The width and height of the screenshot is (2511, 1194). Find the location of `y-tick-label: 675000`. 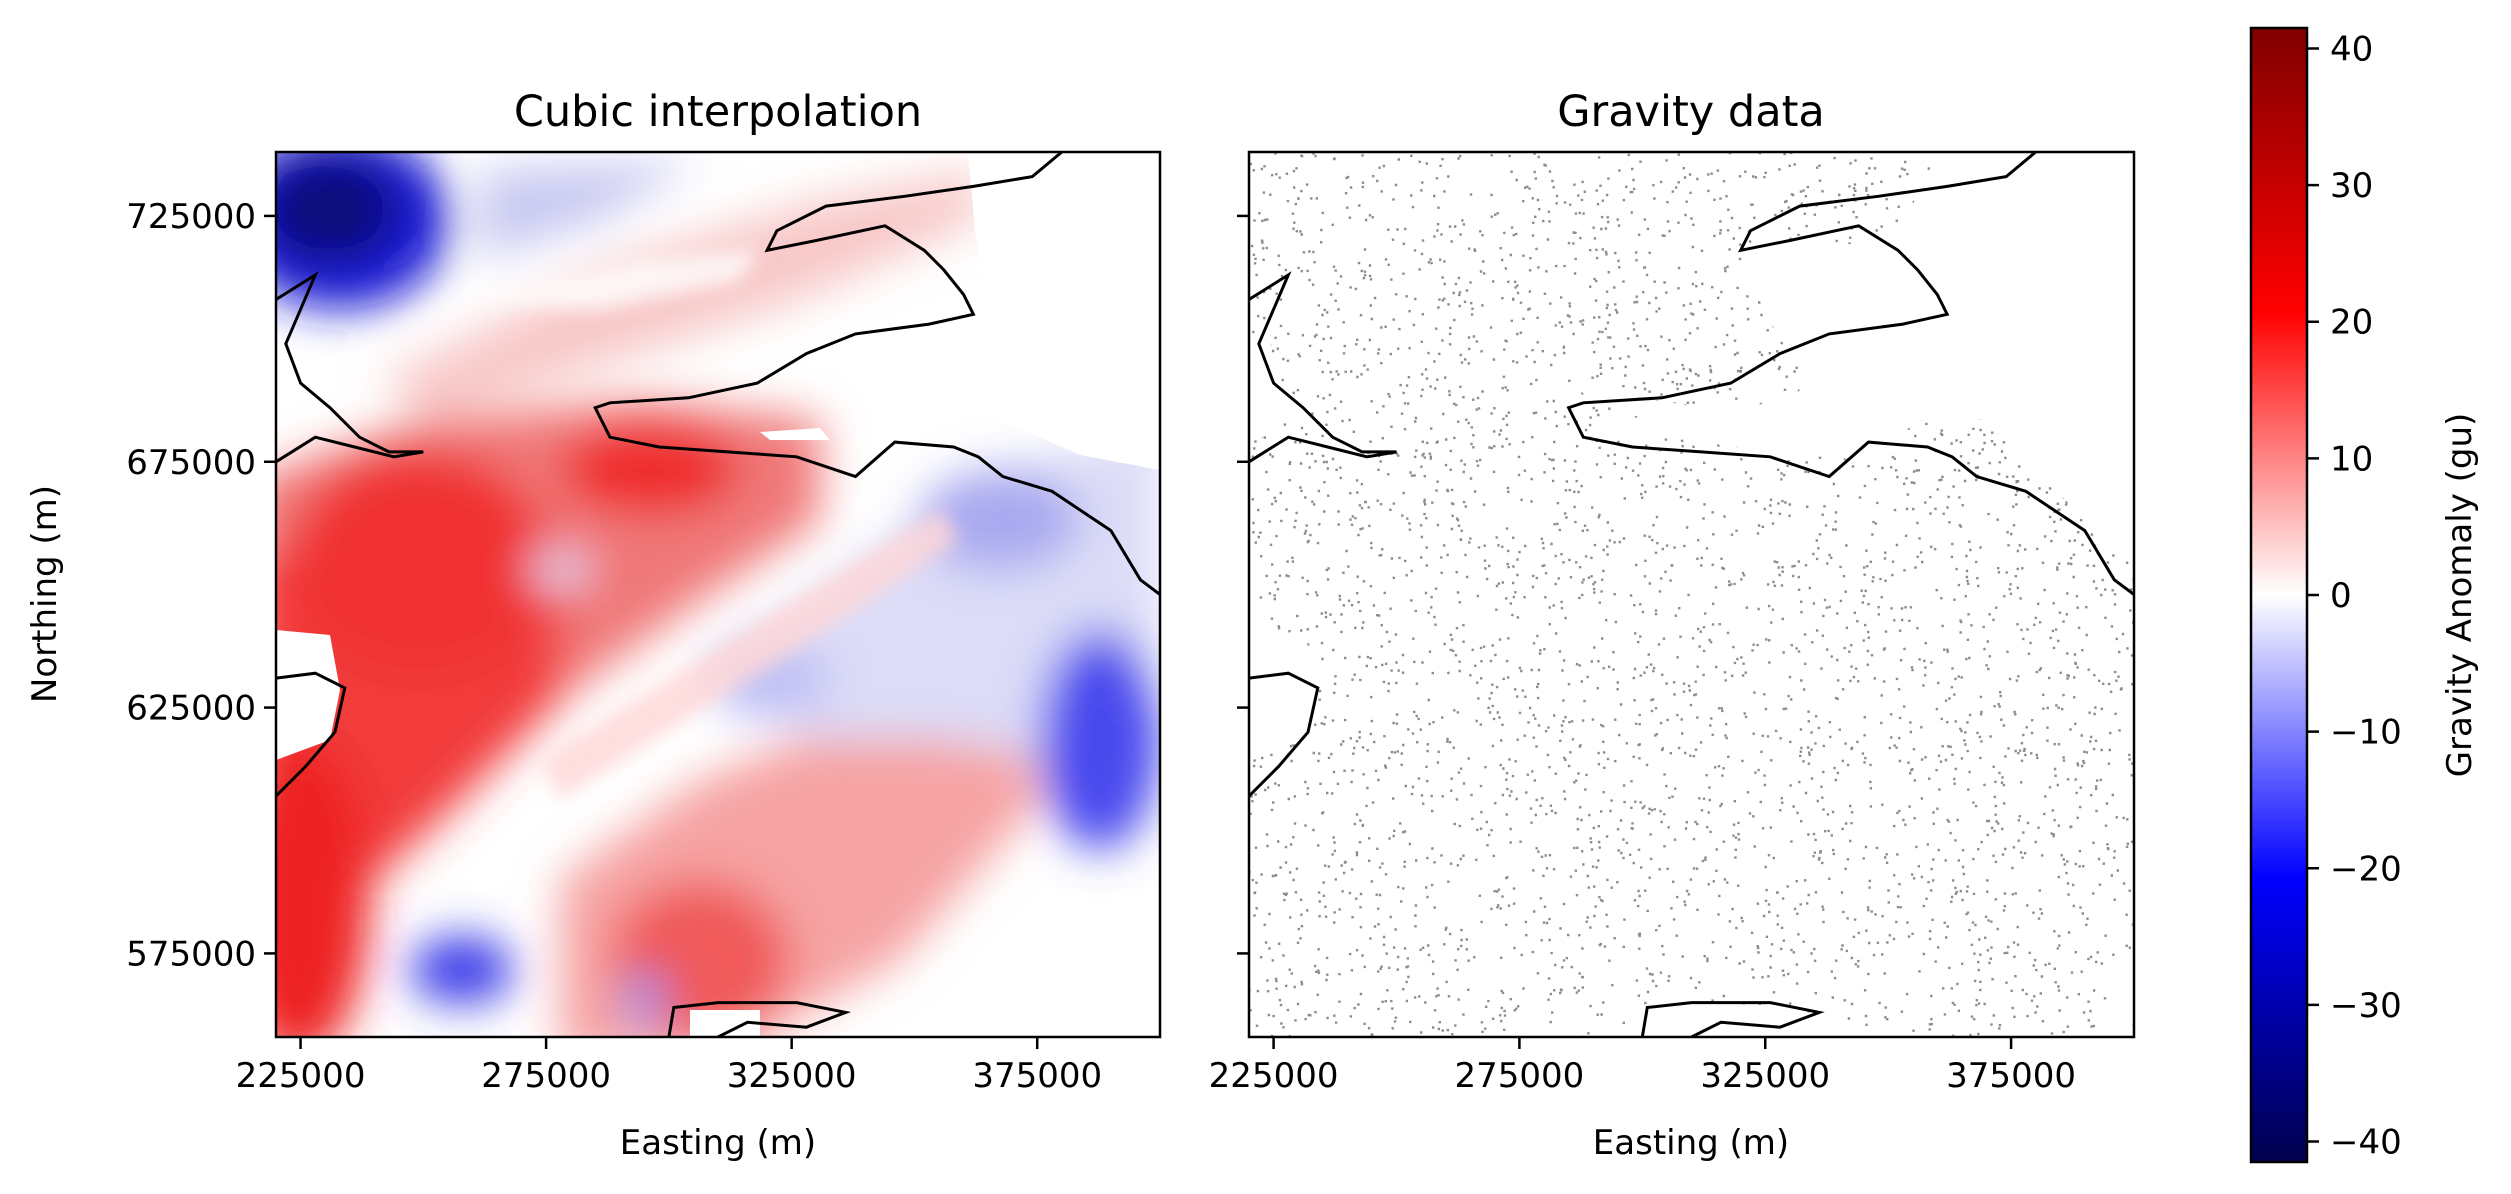

y-tick-label: 675000 is located at coordinates (191, 463).